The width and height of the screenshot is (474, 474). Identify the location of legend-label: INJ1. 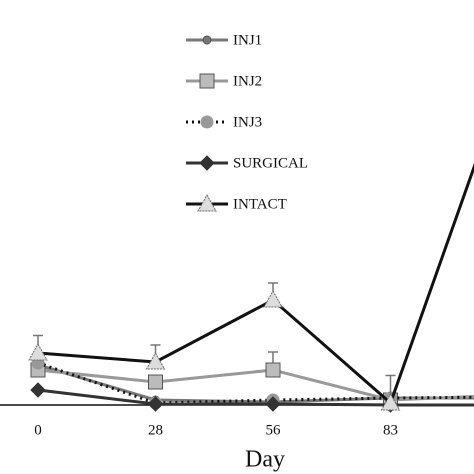
(247, 40).